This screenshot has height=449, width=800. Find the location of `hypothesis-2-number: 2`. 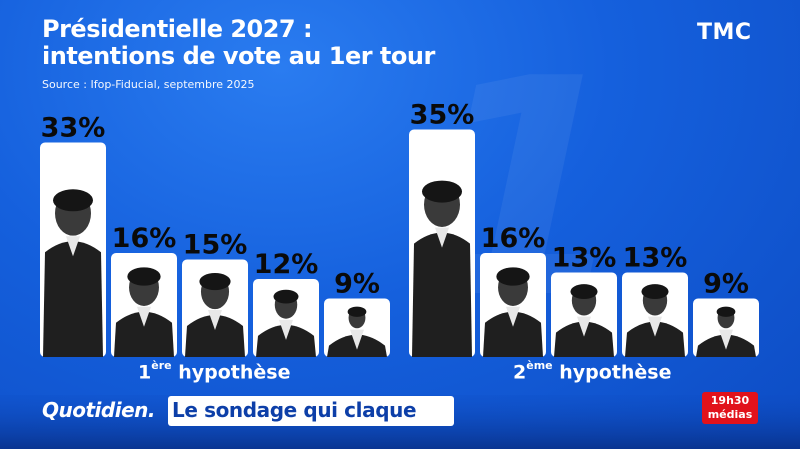

hypothesis-2-number: 2 is located at coordinates (520, 372).